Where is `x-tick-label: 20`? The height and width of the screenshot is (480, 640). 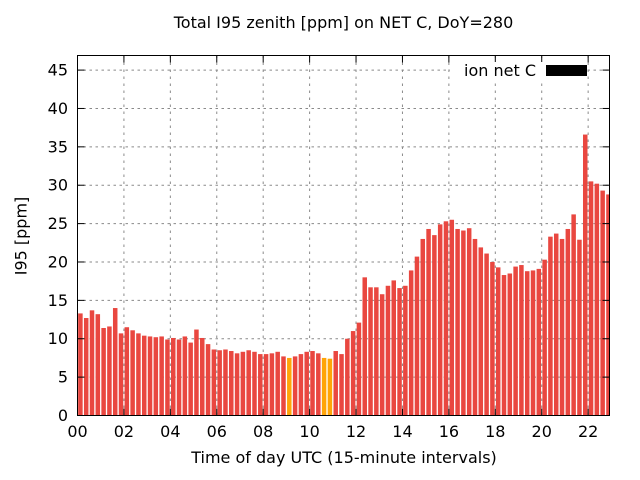 x-tick-label: 20 is located at coordinates (542, 431).